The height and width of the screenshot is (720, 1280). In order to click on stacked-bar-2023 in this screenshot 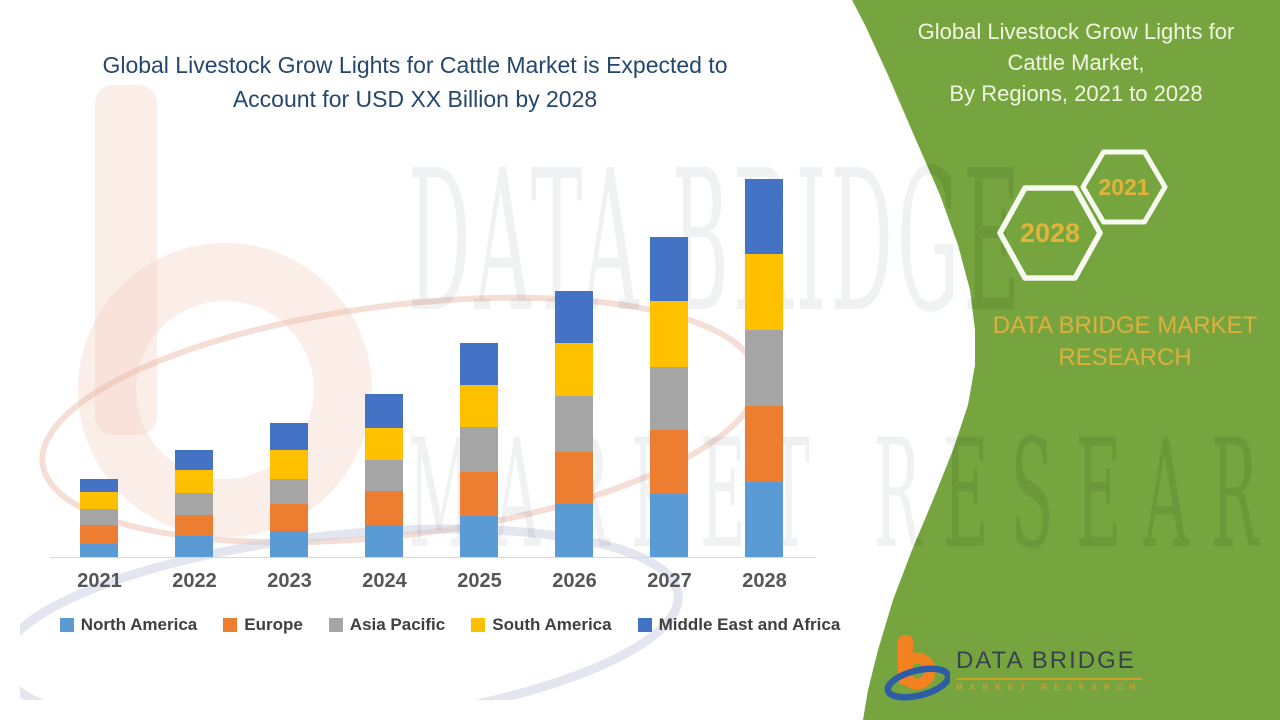, I will do `click(289, 490)`.